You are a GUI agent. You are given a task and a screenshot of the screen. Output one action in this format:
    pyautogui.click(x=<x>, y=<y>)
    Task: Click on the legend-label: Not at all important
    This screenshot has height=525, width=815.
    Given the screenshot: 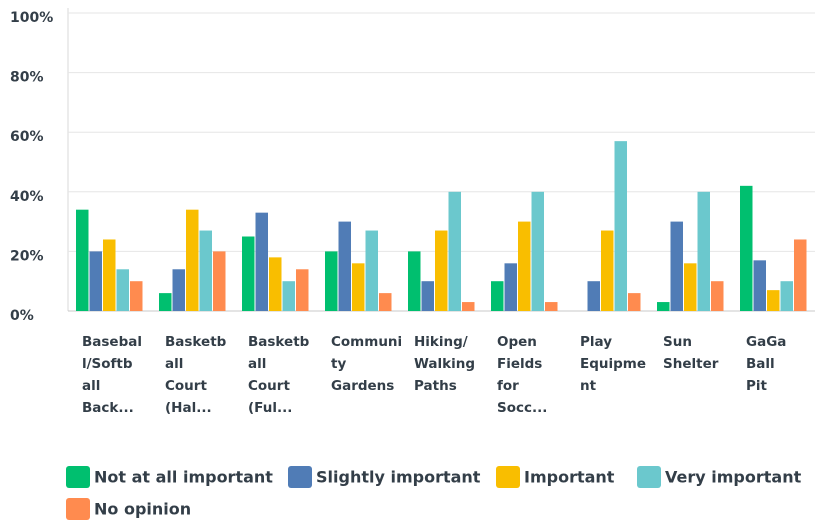 What is the action you would take?
    pyautogui.click(x=183, y=477)
    